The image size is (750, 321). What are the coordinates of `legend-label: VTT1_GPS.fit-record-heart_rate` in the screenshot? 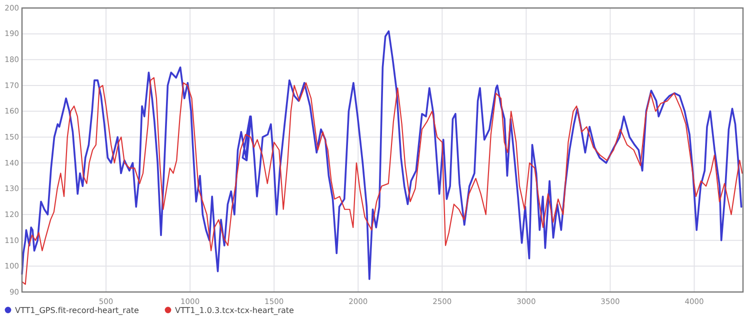 It's located at (77, 310).